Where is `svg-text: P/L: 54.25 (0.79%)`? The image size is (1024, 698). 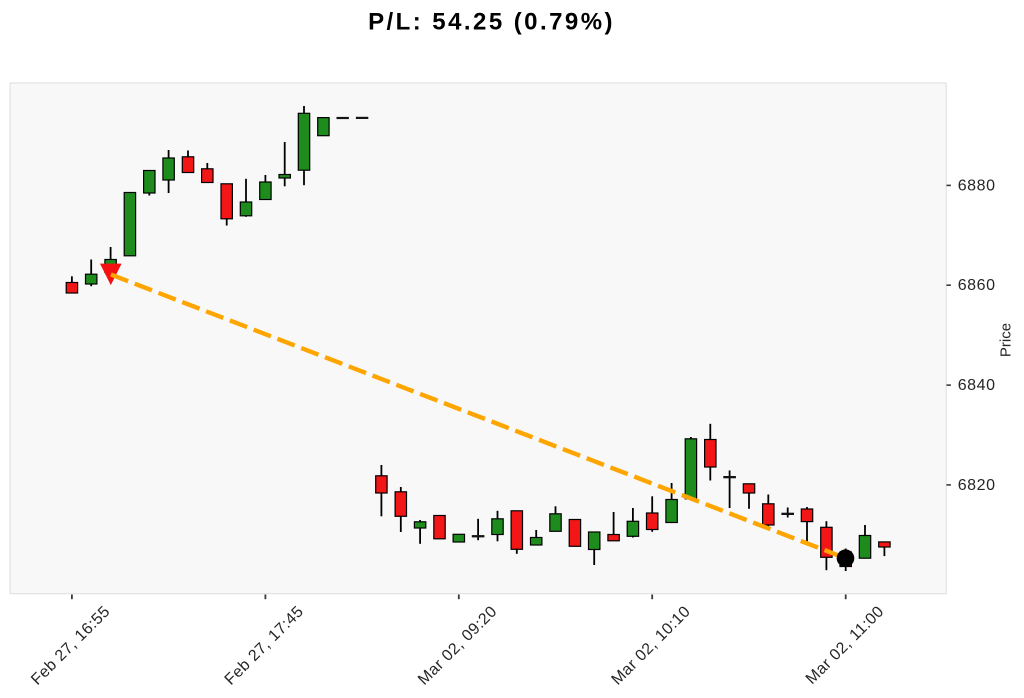 svg-text: P/L: 54.25 (0.79%) is located at coordinates (491, 22).